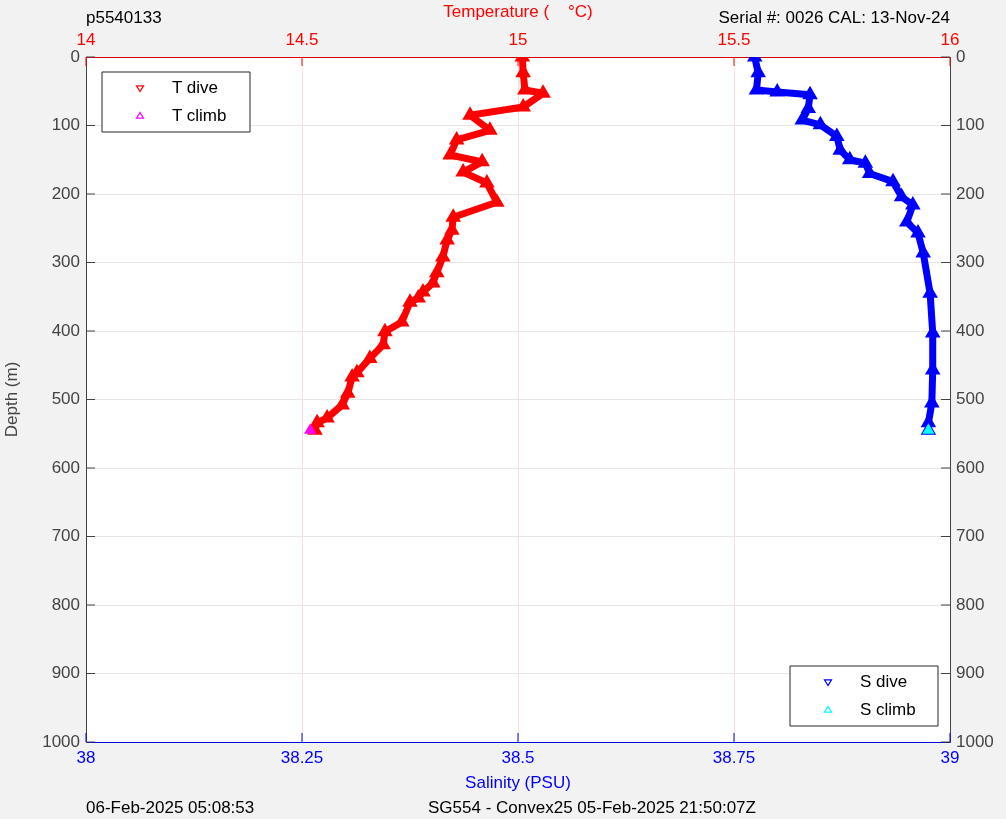  Describe the element at coordinates (170, 807) in the screenshot. I see `text: 06-Feb-2025 05:08:53` at that location.